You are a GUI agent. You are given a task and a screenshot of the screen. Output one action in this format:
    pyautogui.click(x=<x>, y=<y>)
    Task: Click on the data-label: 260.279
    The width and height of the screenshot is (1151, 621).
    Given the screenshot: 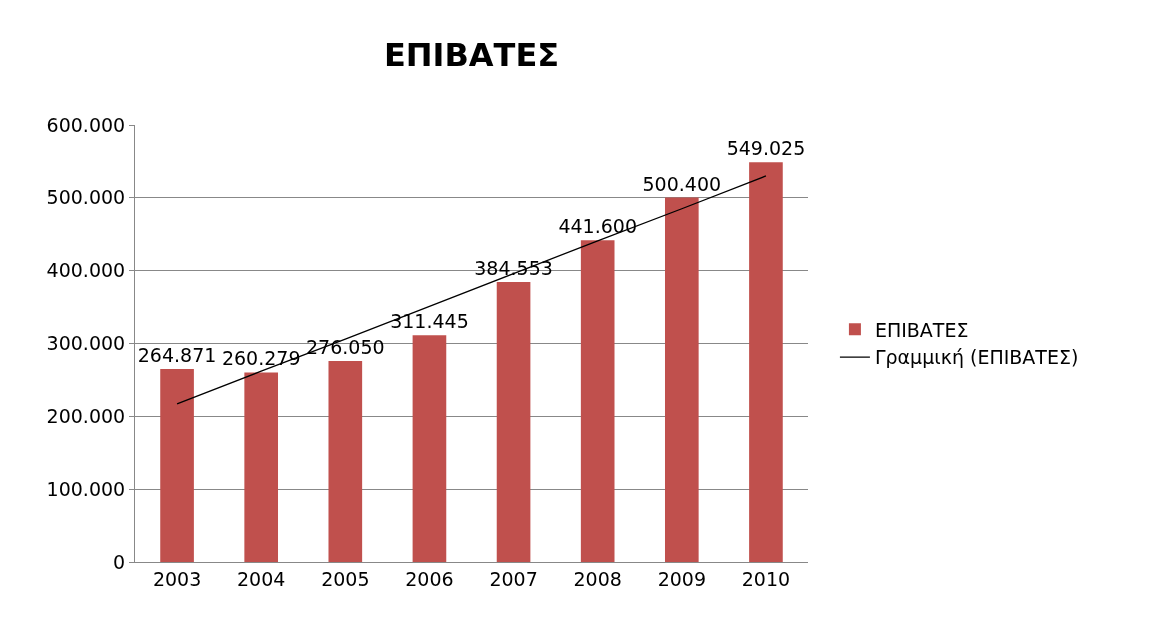 What is the action you would take?
    pyautogui.click(x=261, y=358)
    